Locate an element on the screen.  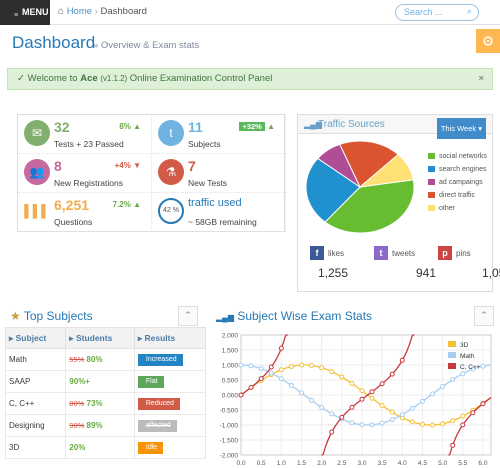
collapse-subjects-button: ⌃ is located at coordinates (188, 316).